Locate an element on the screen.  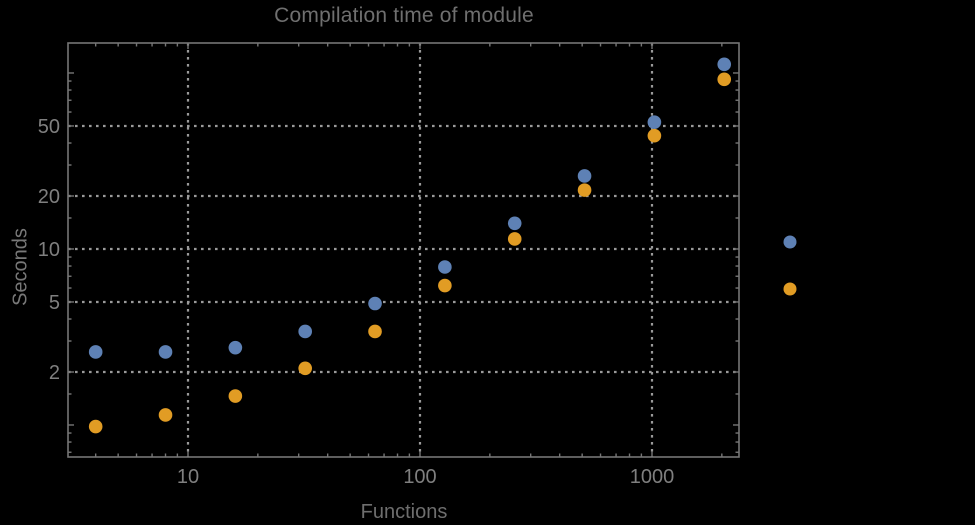
point-orange-series-x8 is located at coordinates (165, 415).